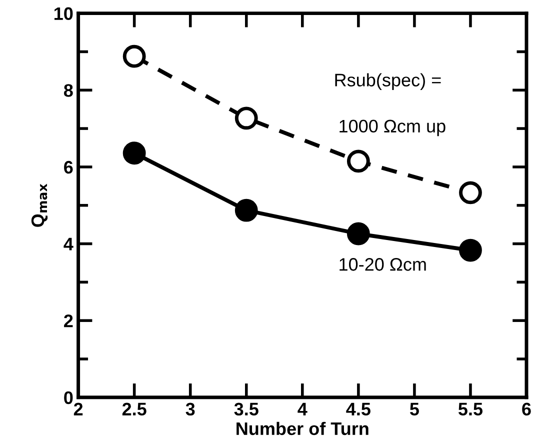  What do you see at coordinates (39, 205) in the screenshot?
I see `y-axis-title: Q$_{max}$` at bounding box center [39, 205].